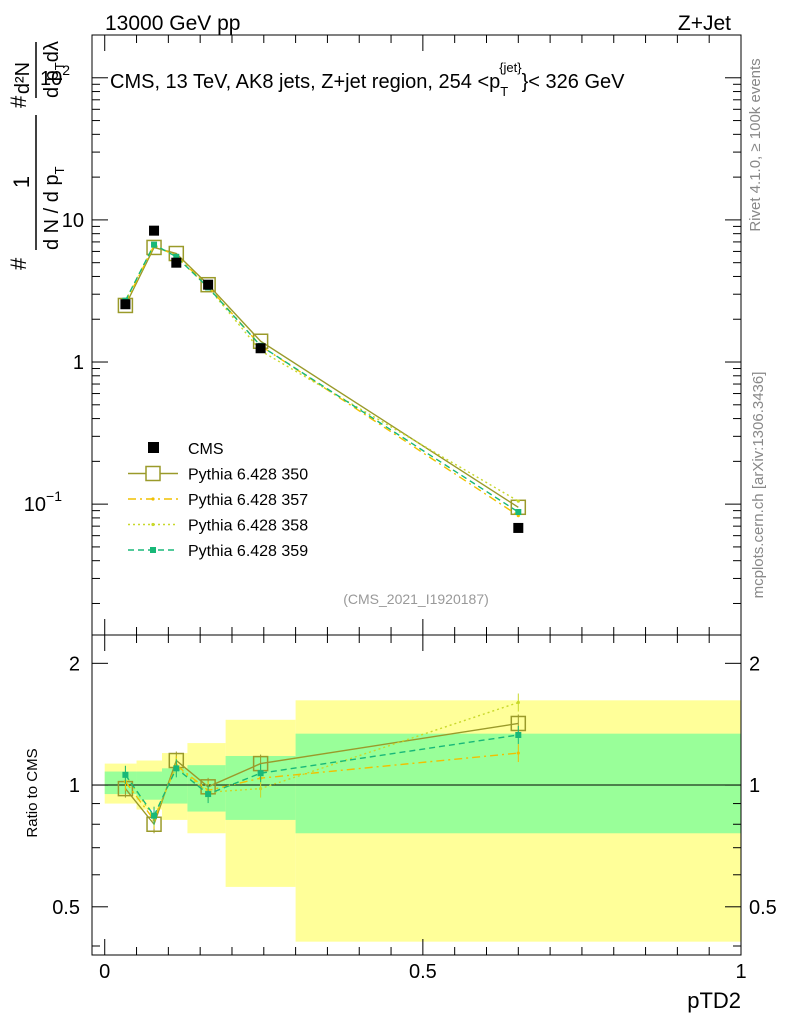 The image size is (786, 1024). What do you see at coordinates (54, 496) in the screenshot?
I see `ytick-exp: −1` at bounding box center [54, 496].